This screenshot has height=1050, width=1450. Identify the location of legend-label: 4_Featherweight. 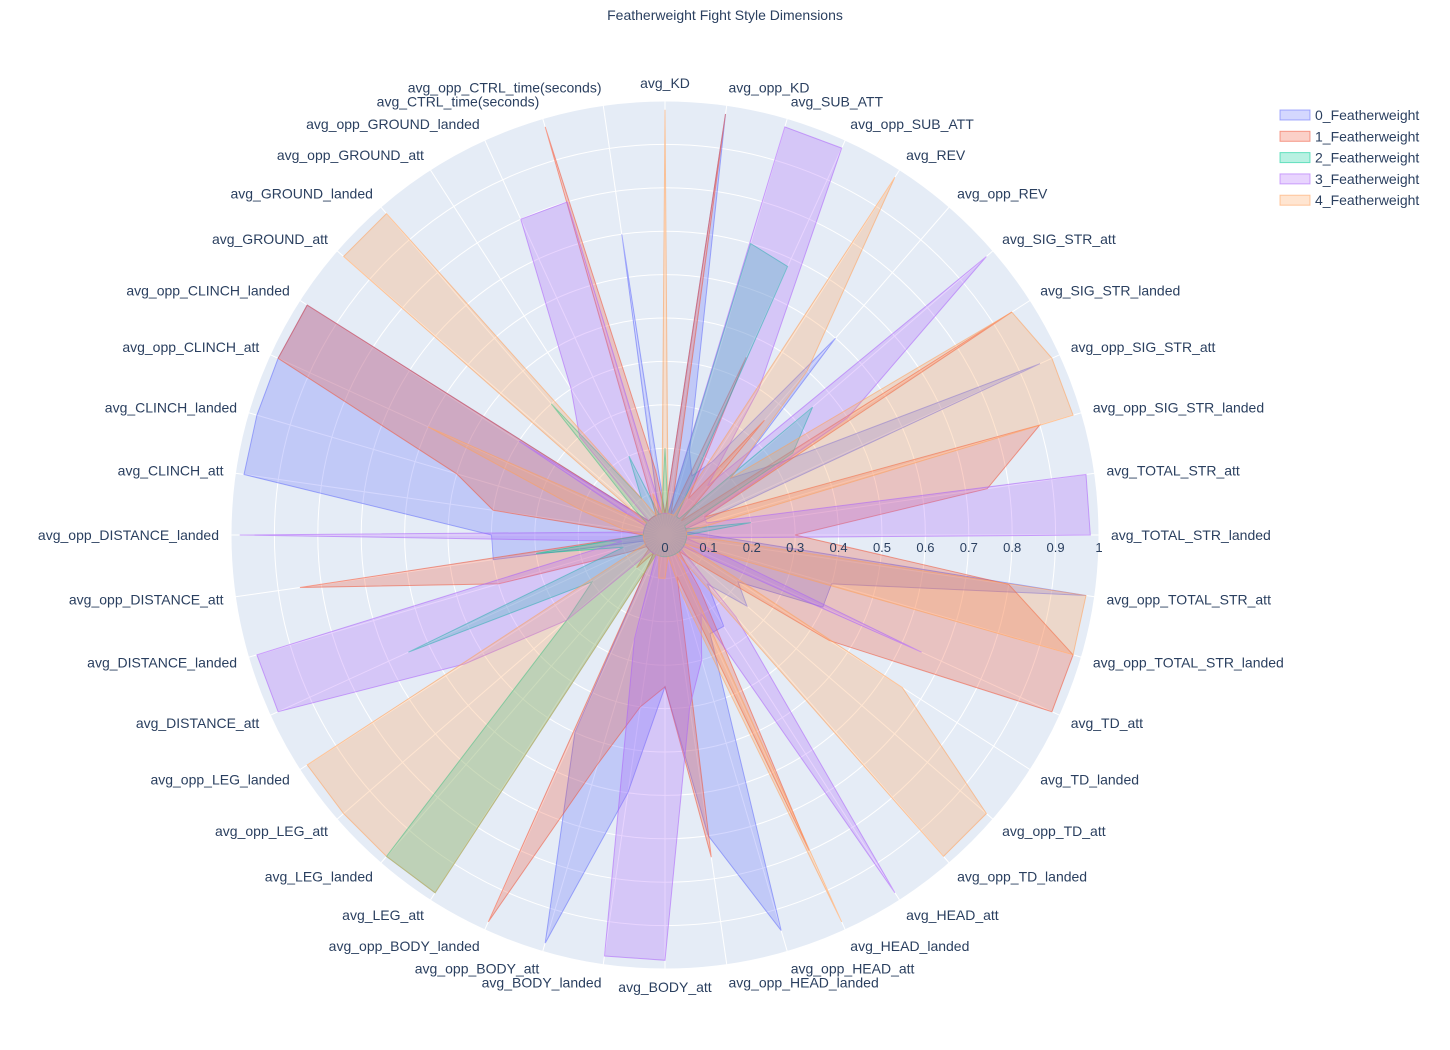
(1367, 200).